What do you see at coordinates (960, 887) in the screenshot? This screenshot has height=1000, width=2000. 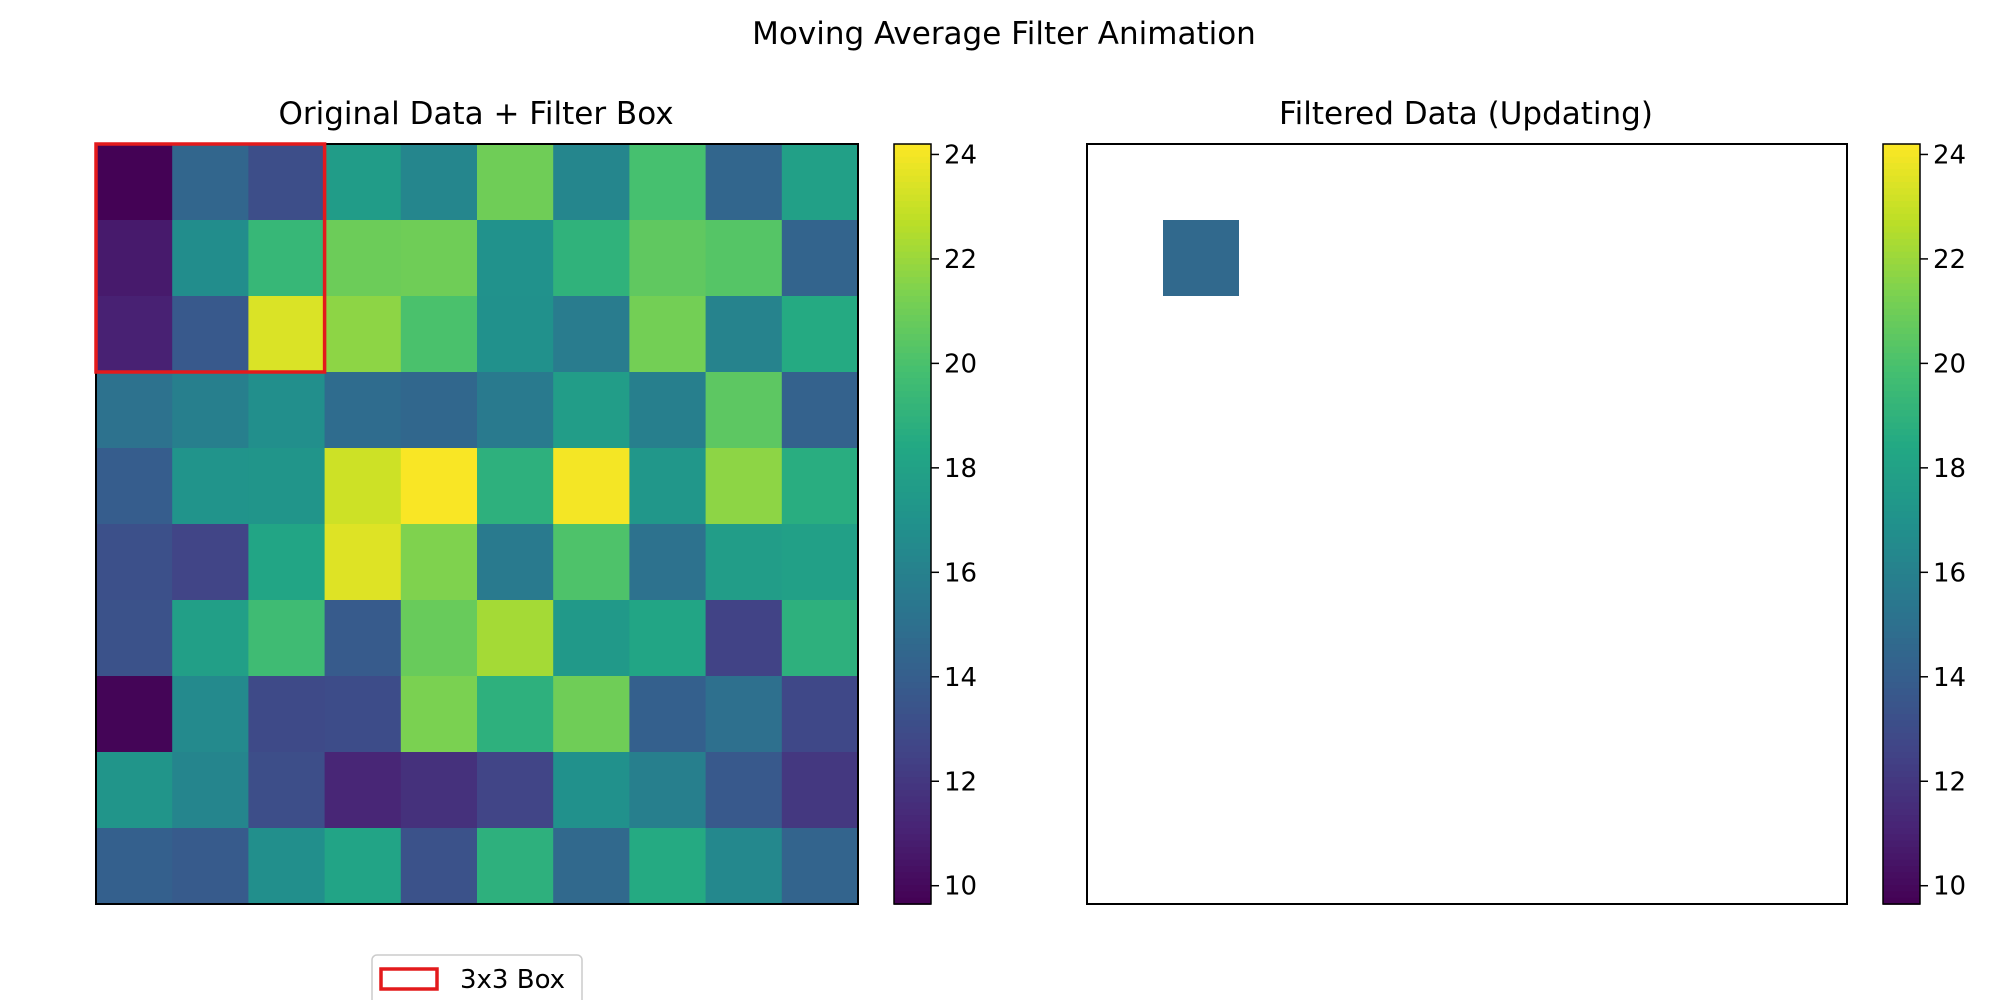 I see `colorbar-tick-label: 10` at bounding box center [960, 887].